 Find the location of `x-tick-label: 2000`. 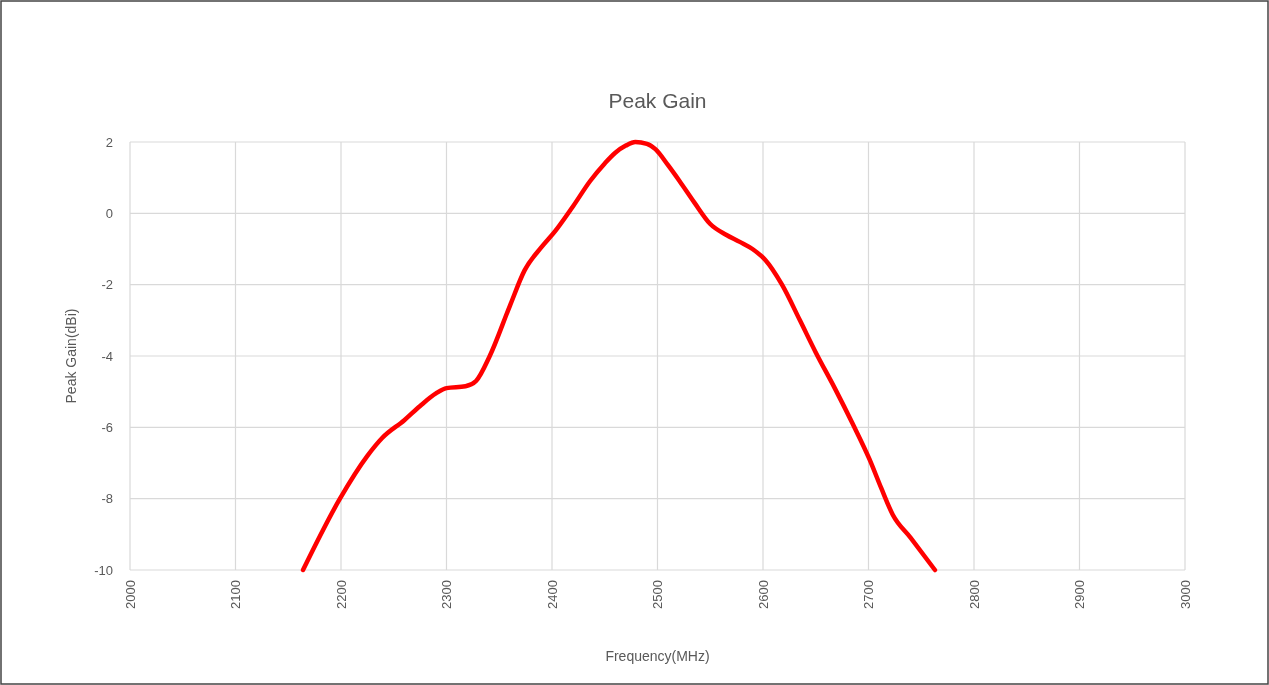

x-tick-label: 2000 is located at coordinates (130, 594).